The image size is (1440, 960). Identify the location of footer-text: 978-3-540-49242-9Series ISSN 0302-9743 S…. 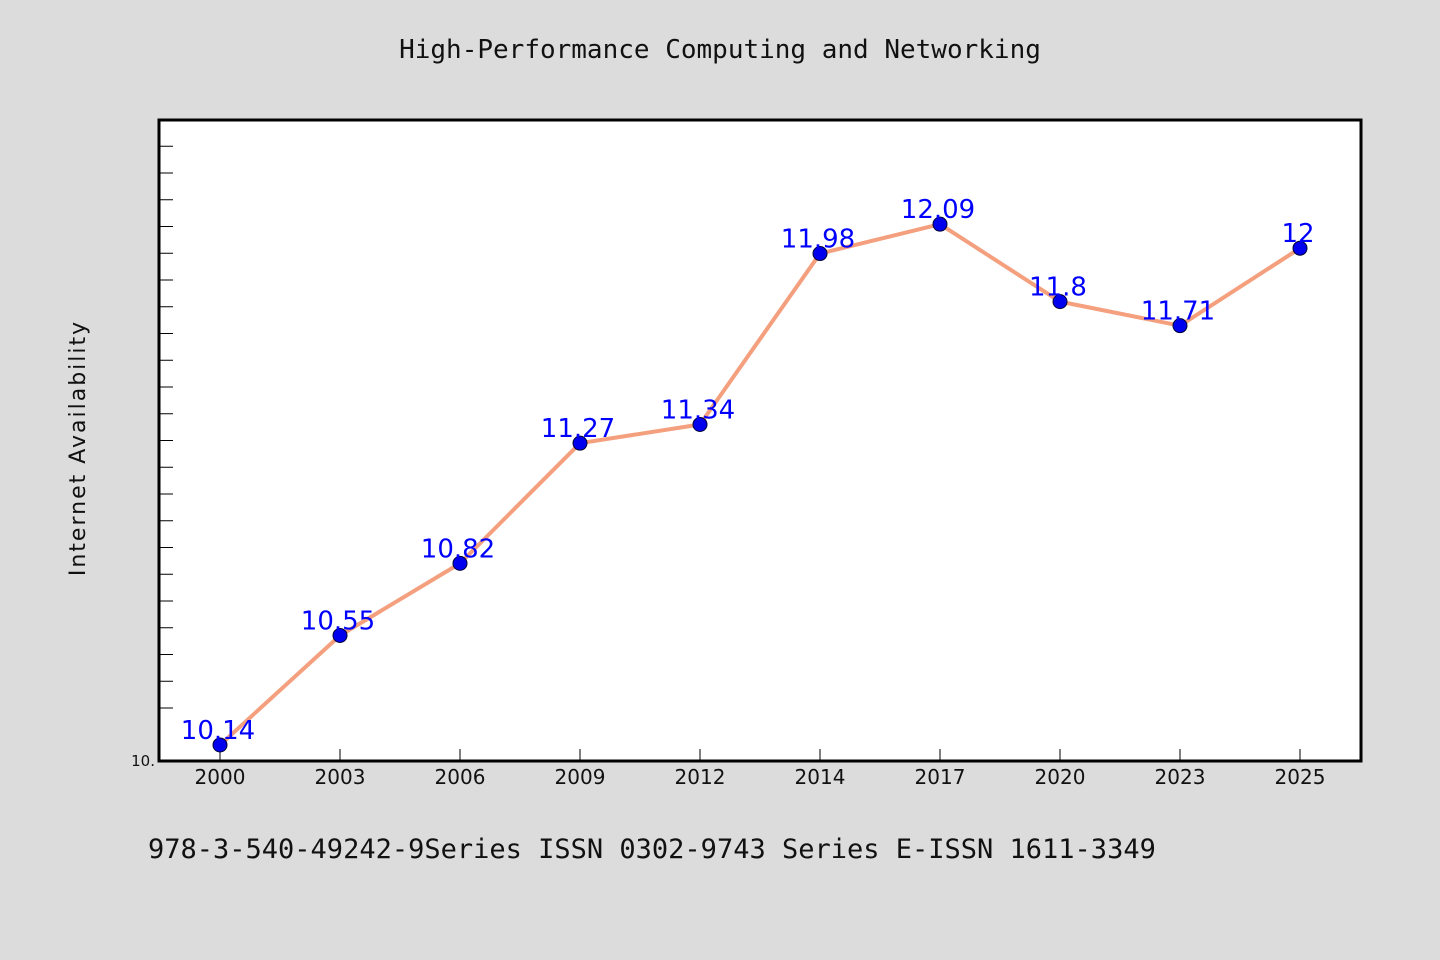
(652, 849).